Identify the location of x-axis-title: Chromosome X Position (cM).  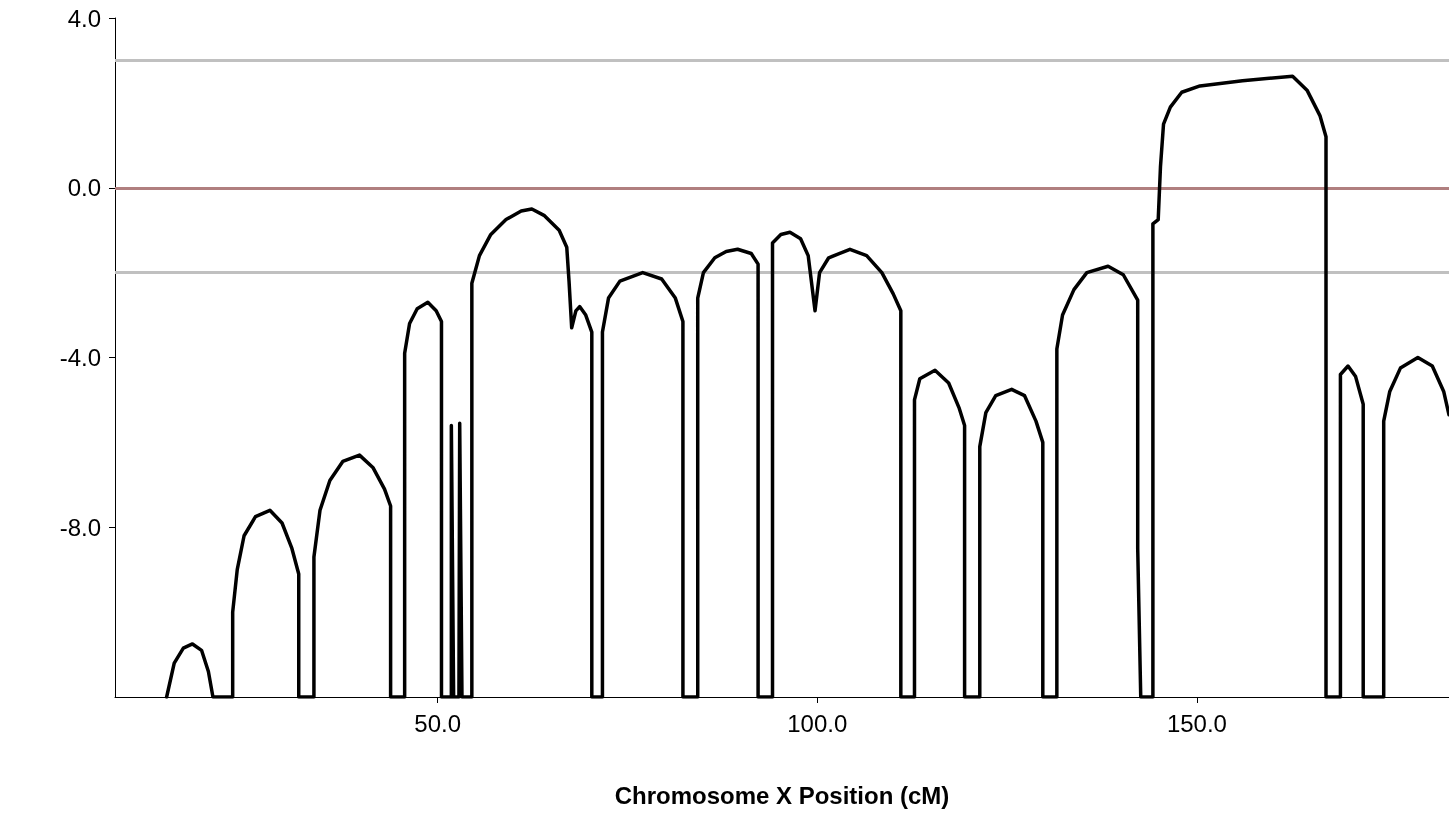
(782, 795).